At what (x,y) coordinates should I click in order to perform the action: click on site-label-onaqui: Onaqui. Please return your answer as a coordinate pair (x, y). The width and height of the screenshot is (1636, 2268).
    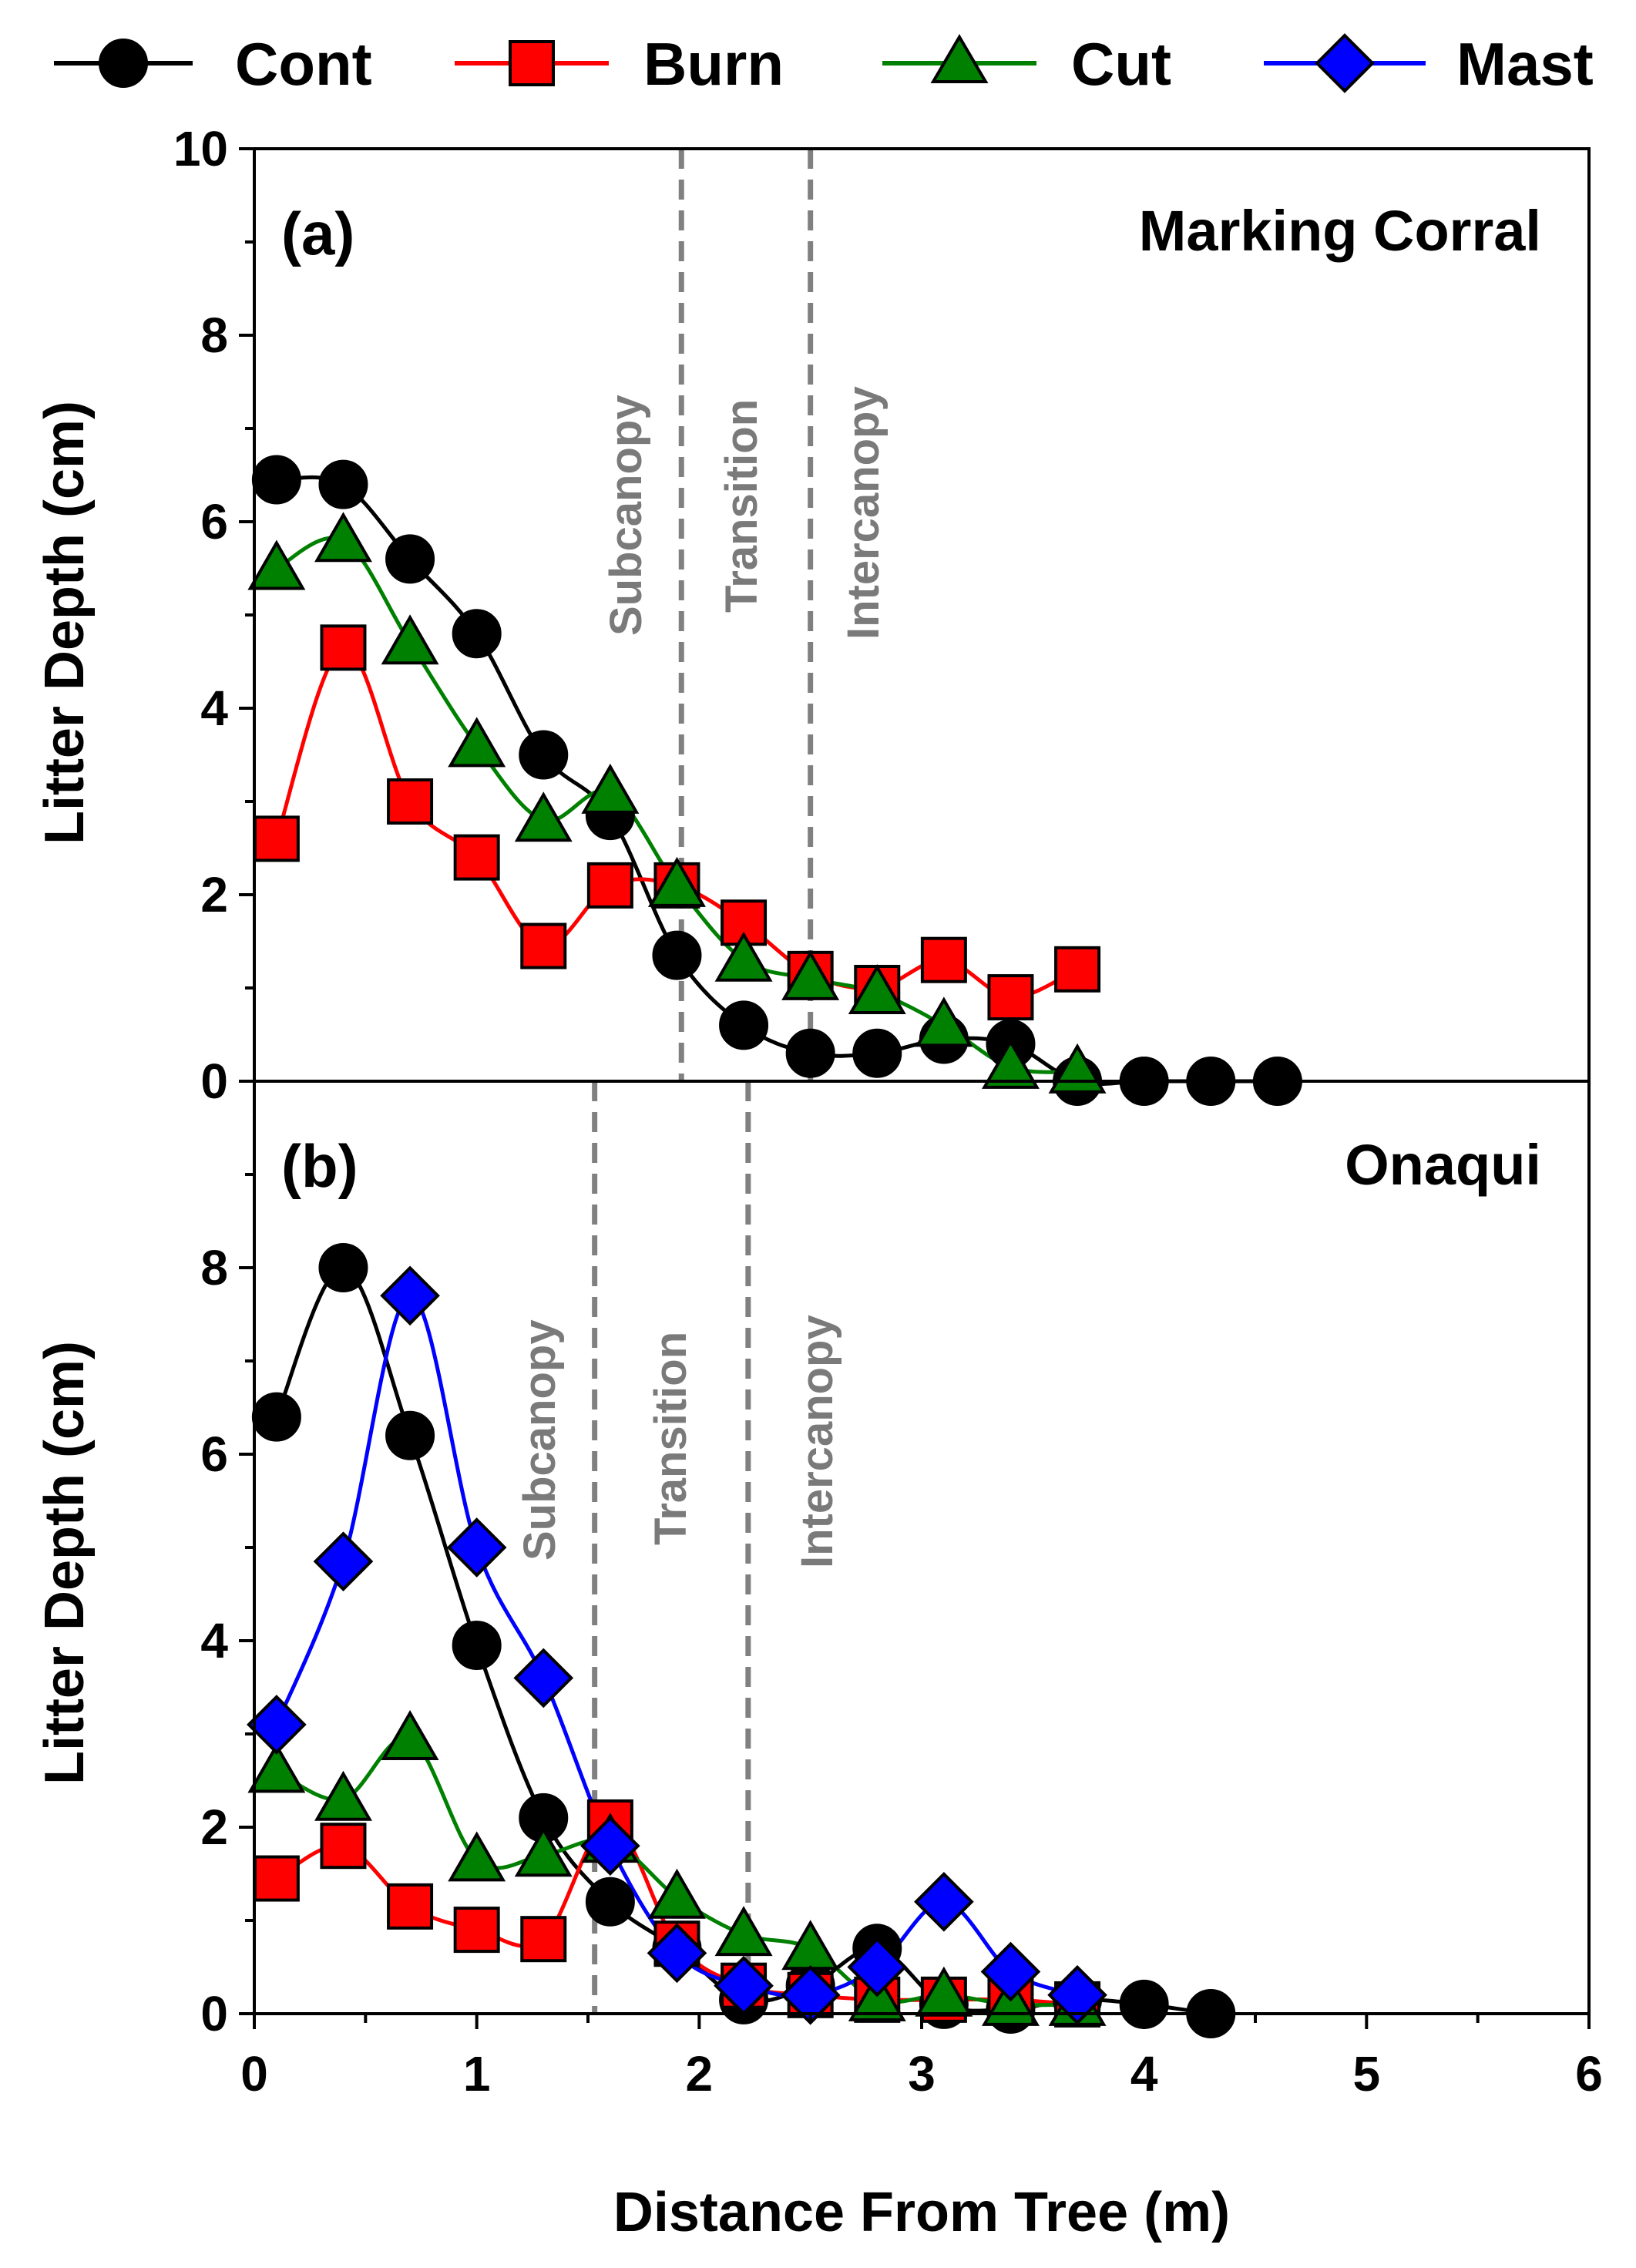
    Looking at the image, I should click on (1443, 1165).